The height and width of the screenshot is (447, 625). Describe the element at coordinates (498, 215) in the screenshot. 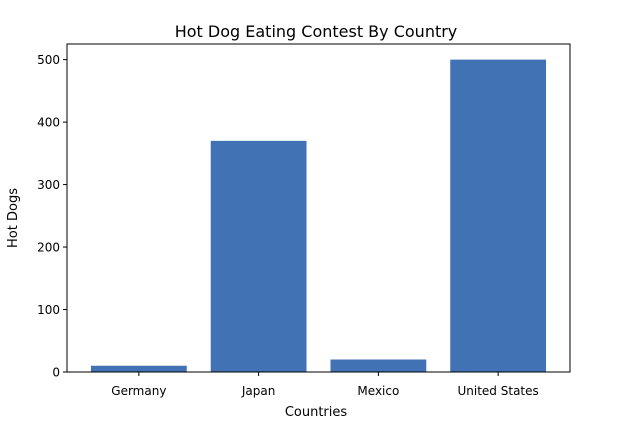

I see `bar-united-states` at that location.